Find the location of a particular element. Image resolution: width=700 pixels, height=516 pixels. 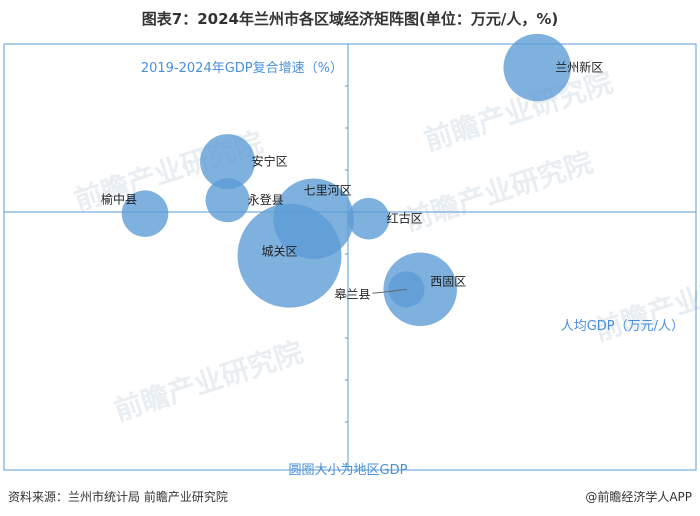

bubble-永登县 is located at coordinates (227, 200).